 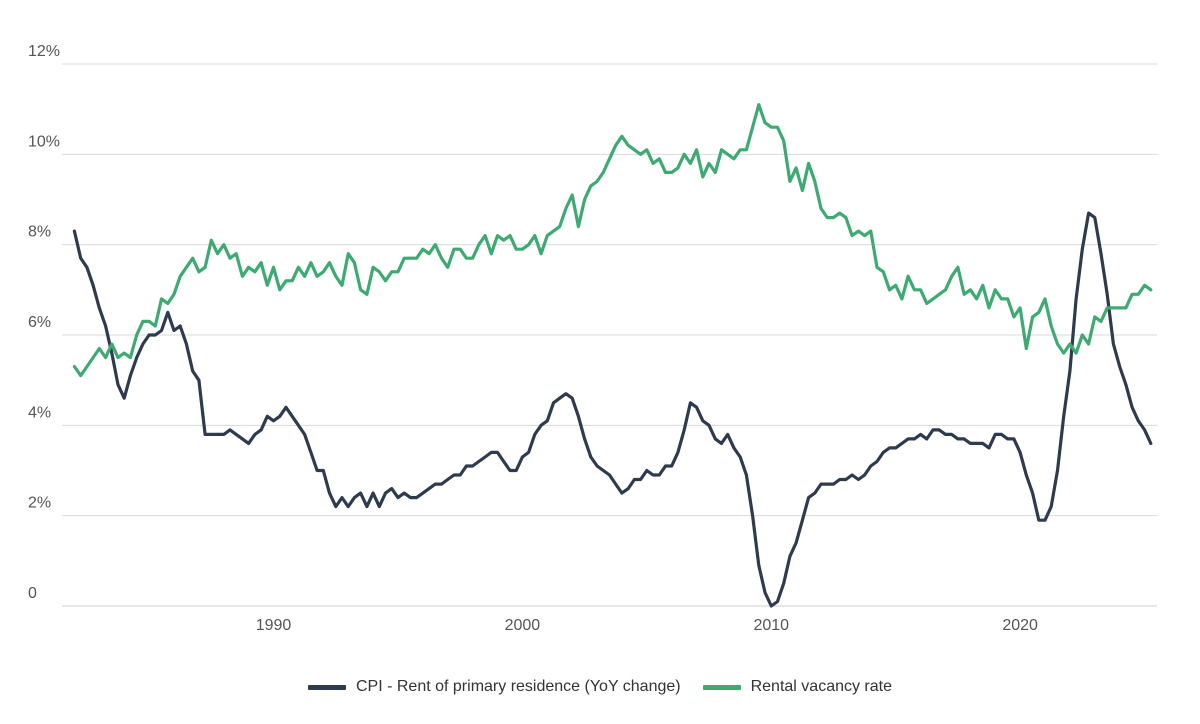 I want to click on y-tick-label: 12%, so click(x=44, y=51).